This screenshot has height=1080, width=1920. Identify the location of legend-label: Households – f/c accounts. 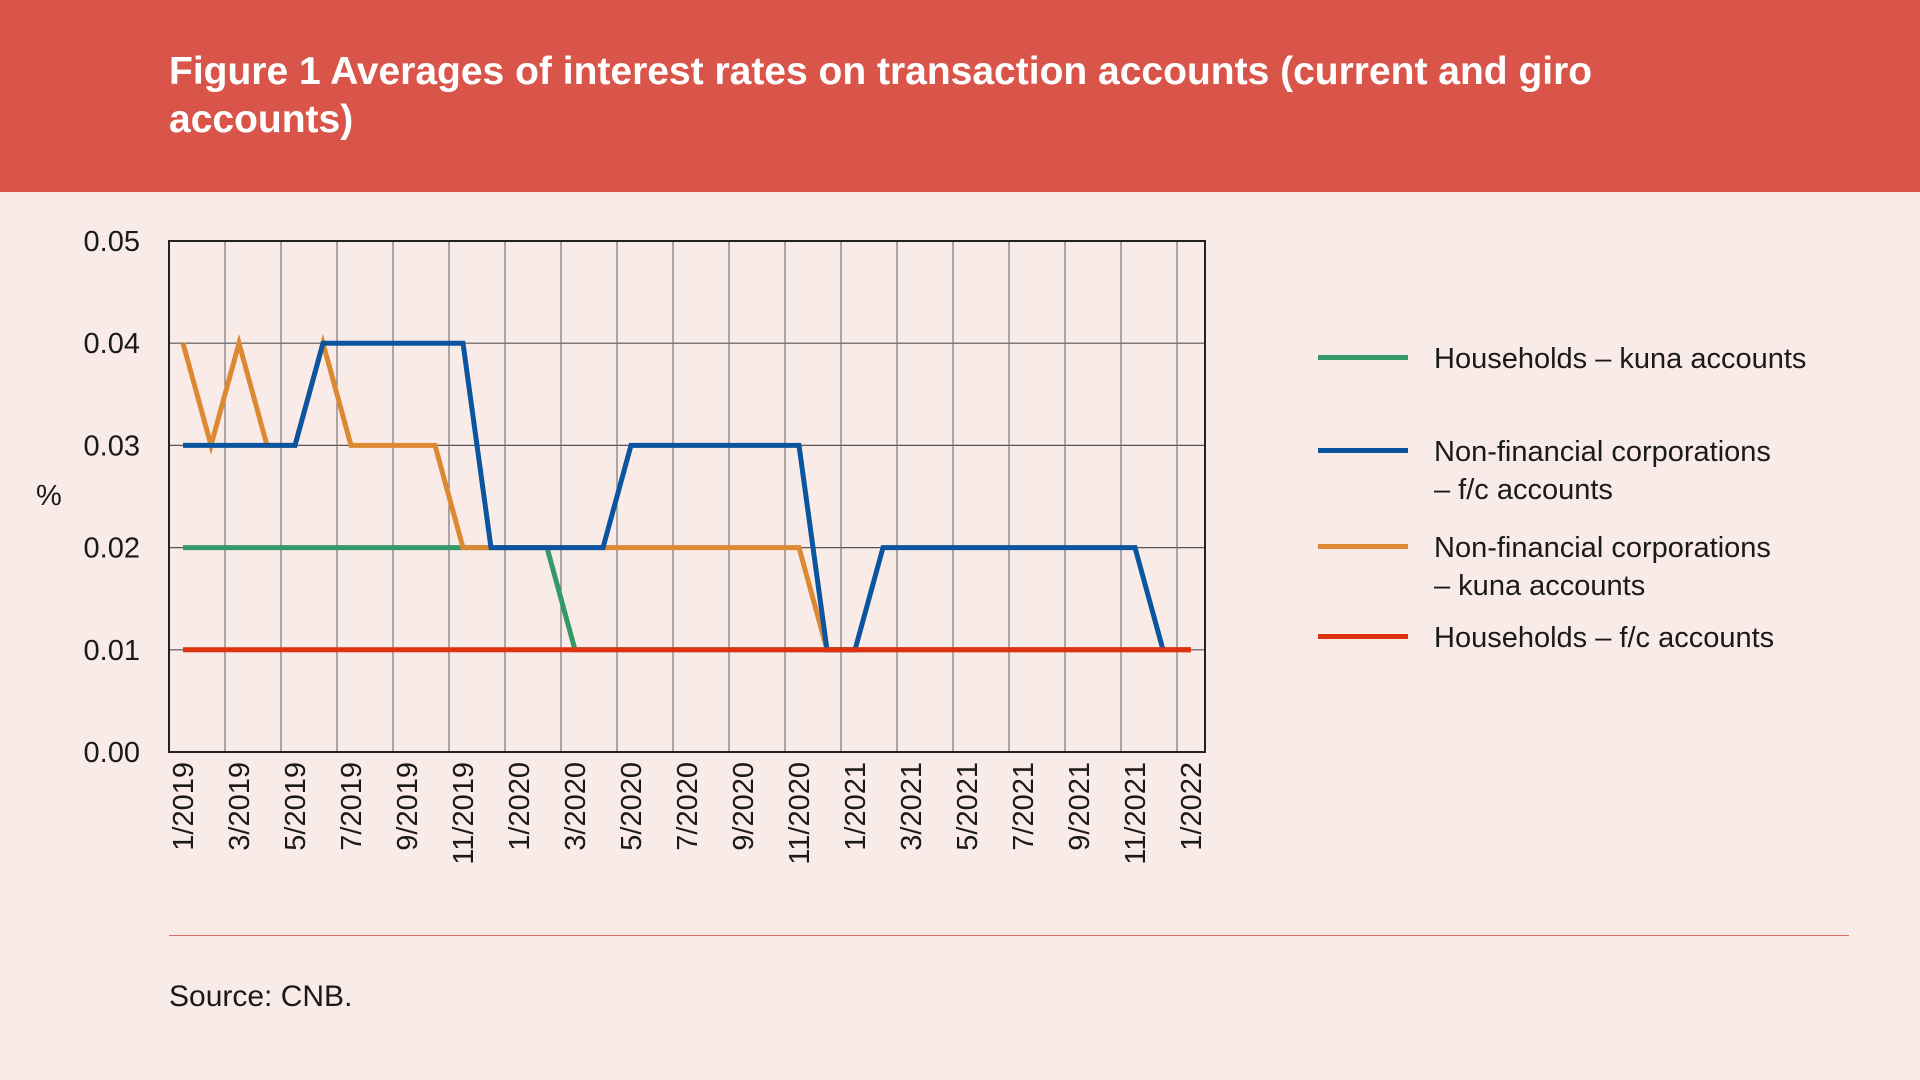
(1604, 638).